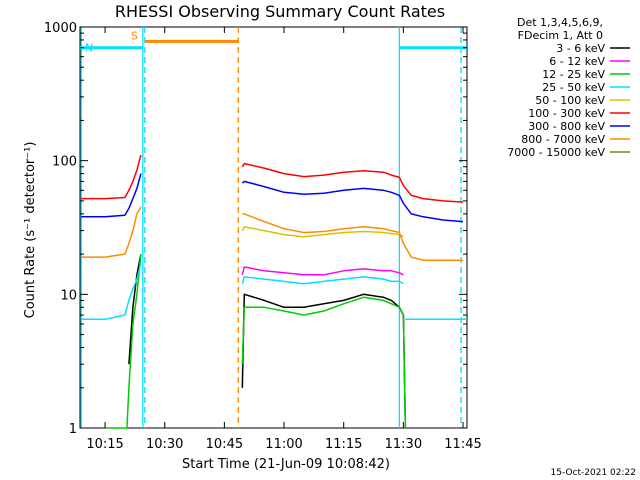  I want to click on x-tick-label-3: 11:00, so click(283, 444).